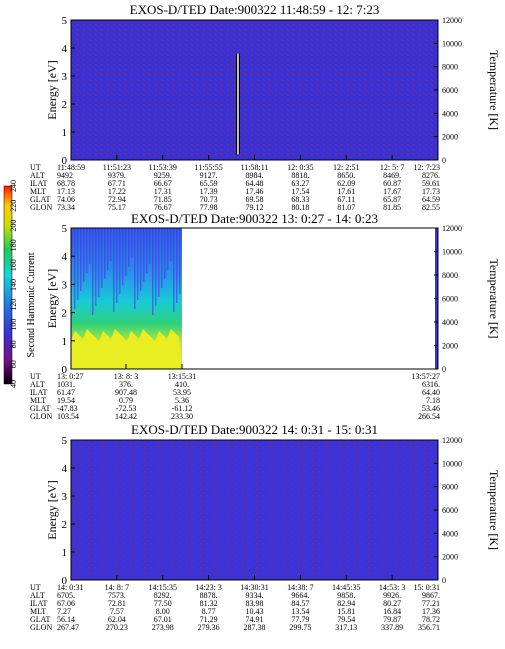 The height and width of the screenshot is (649, 505). What do you see at coordinates (300, 199) in the screenshot?
I see `data-cell: 68.33` at bounding box center [300, 199].